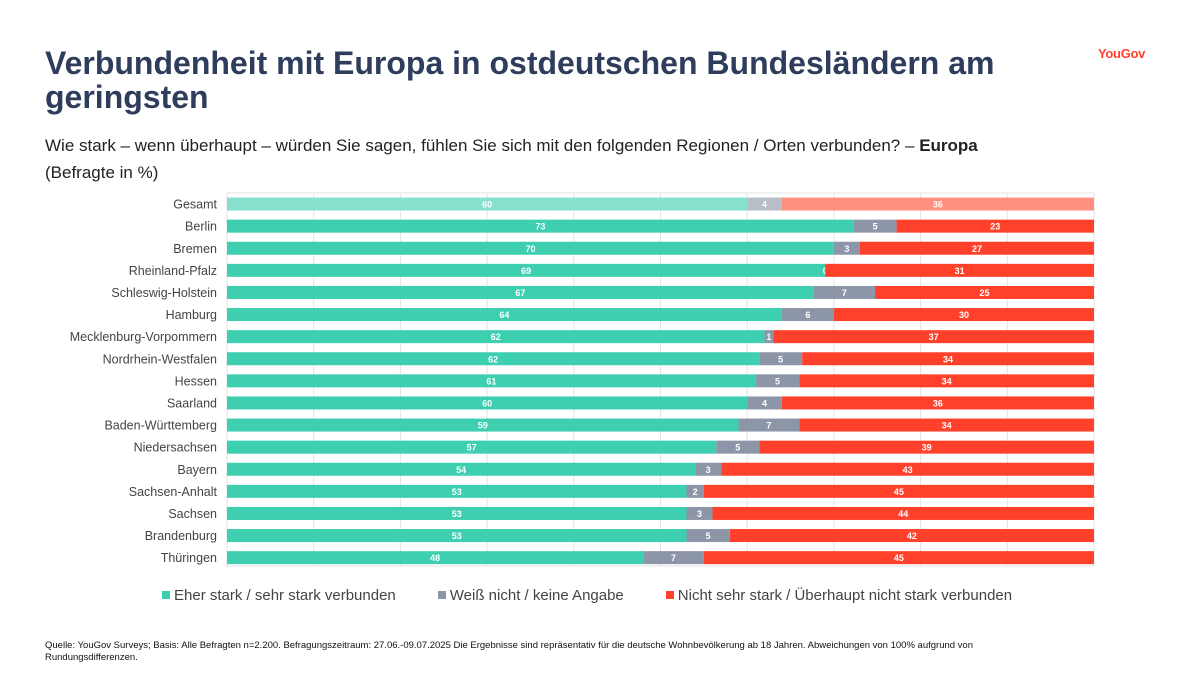 The image size is (1200, 674). Describe the element at coordinates (669, 595) in the screenshot. I see `legend-swatch-weak` at that location.